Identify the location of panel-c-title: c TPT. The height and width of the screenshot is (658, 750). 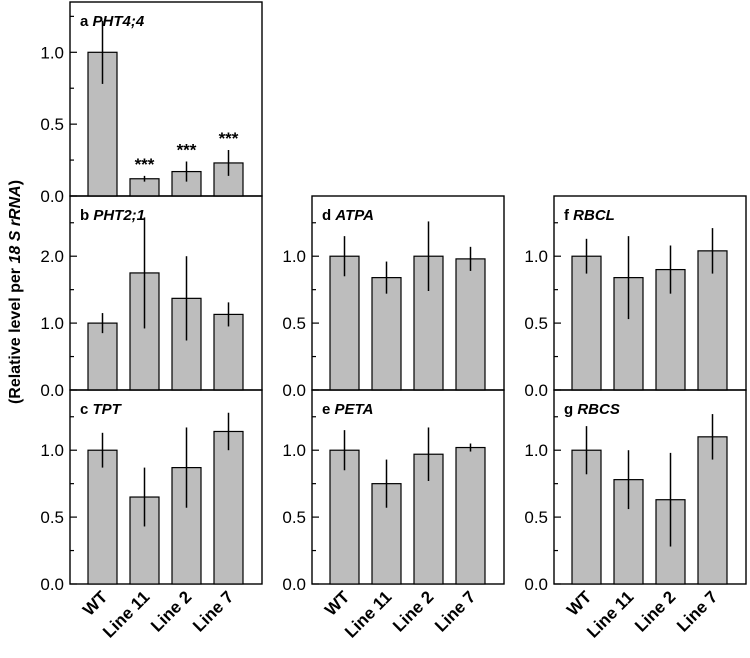
(101, 409).